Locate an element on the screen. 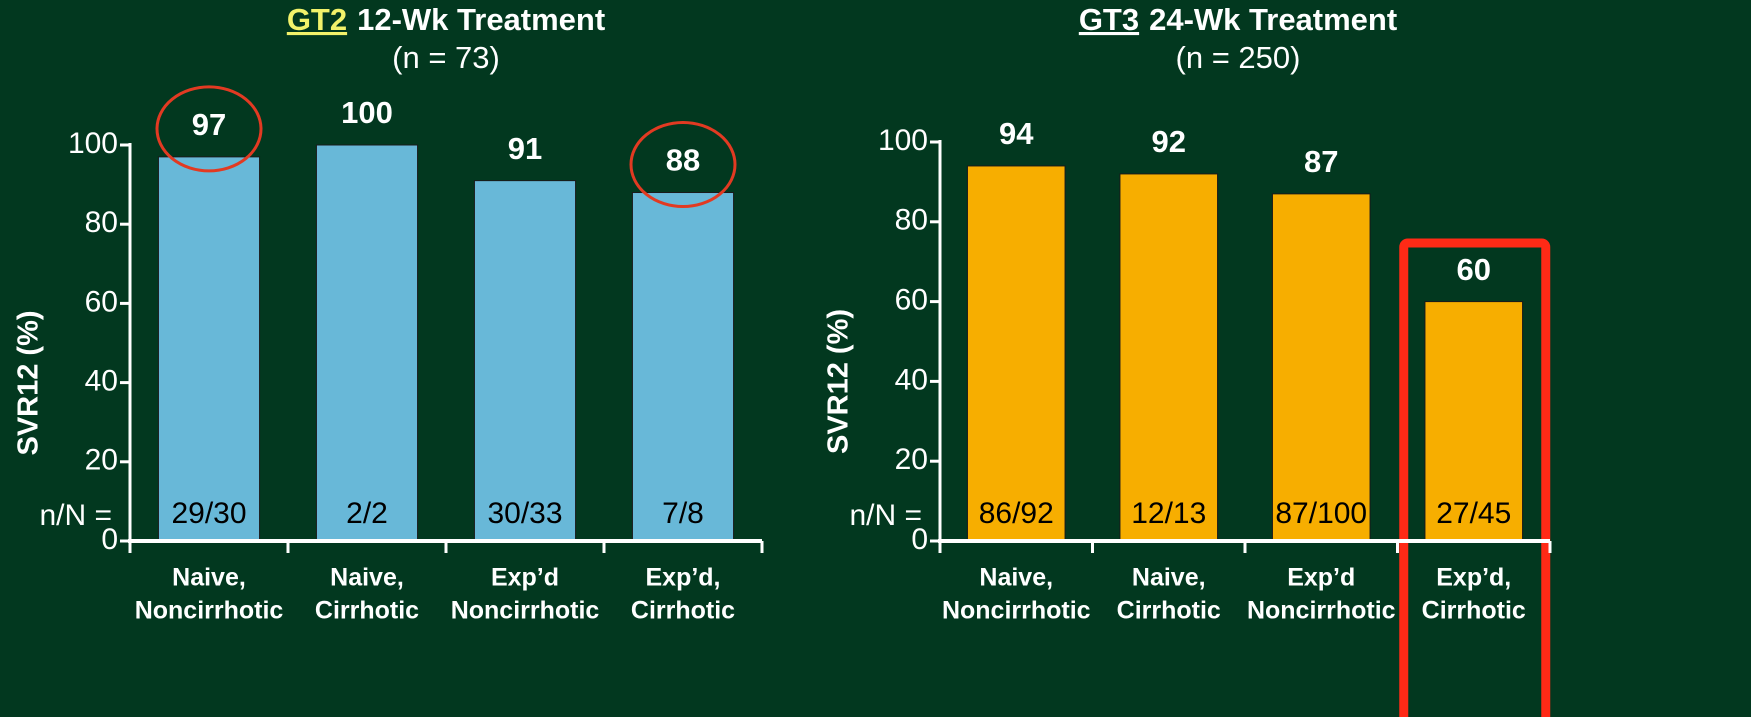  highlight-box is located at coordinates (1475, 477).